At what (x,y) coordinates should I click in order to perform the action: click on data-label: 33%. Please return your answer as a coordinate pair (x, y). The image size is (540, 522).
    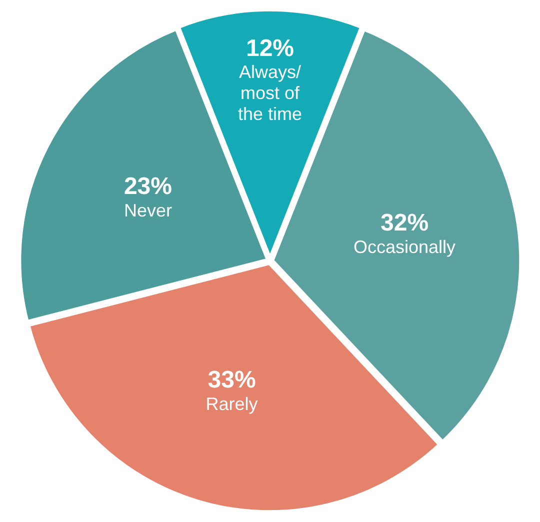
    Looking at the image, I should click on (232, 380).